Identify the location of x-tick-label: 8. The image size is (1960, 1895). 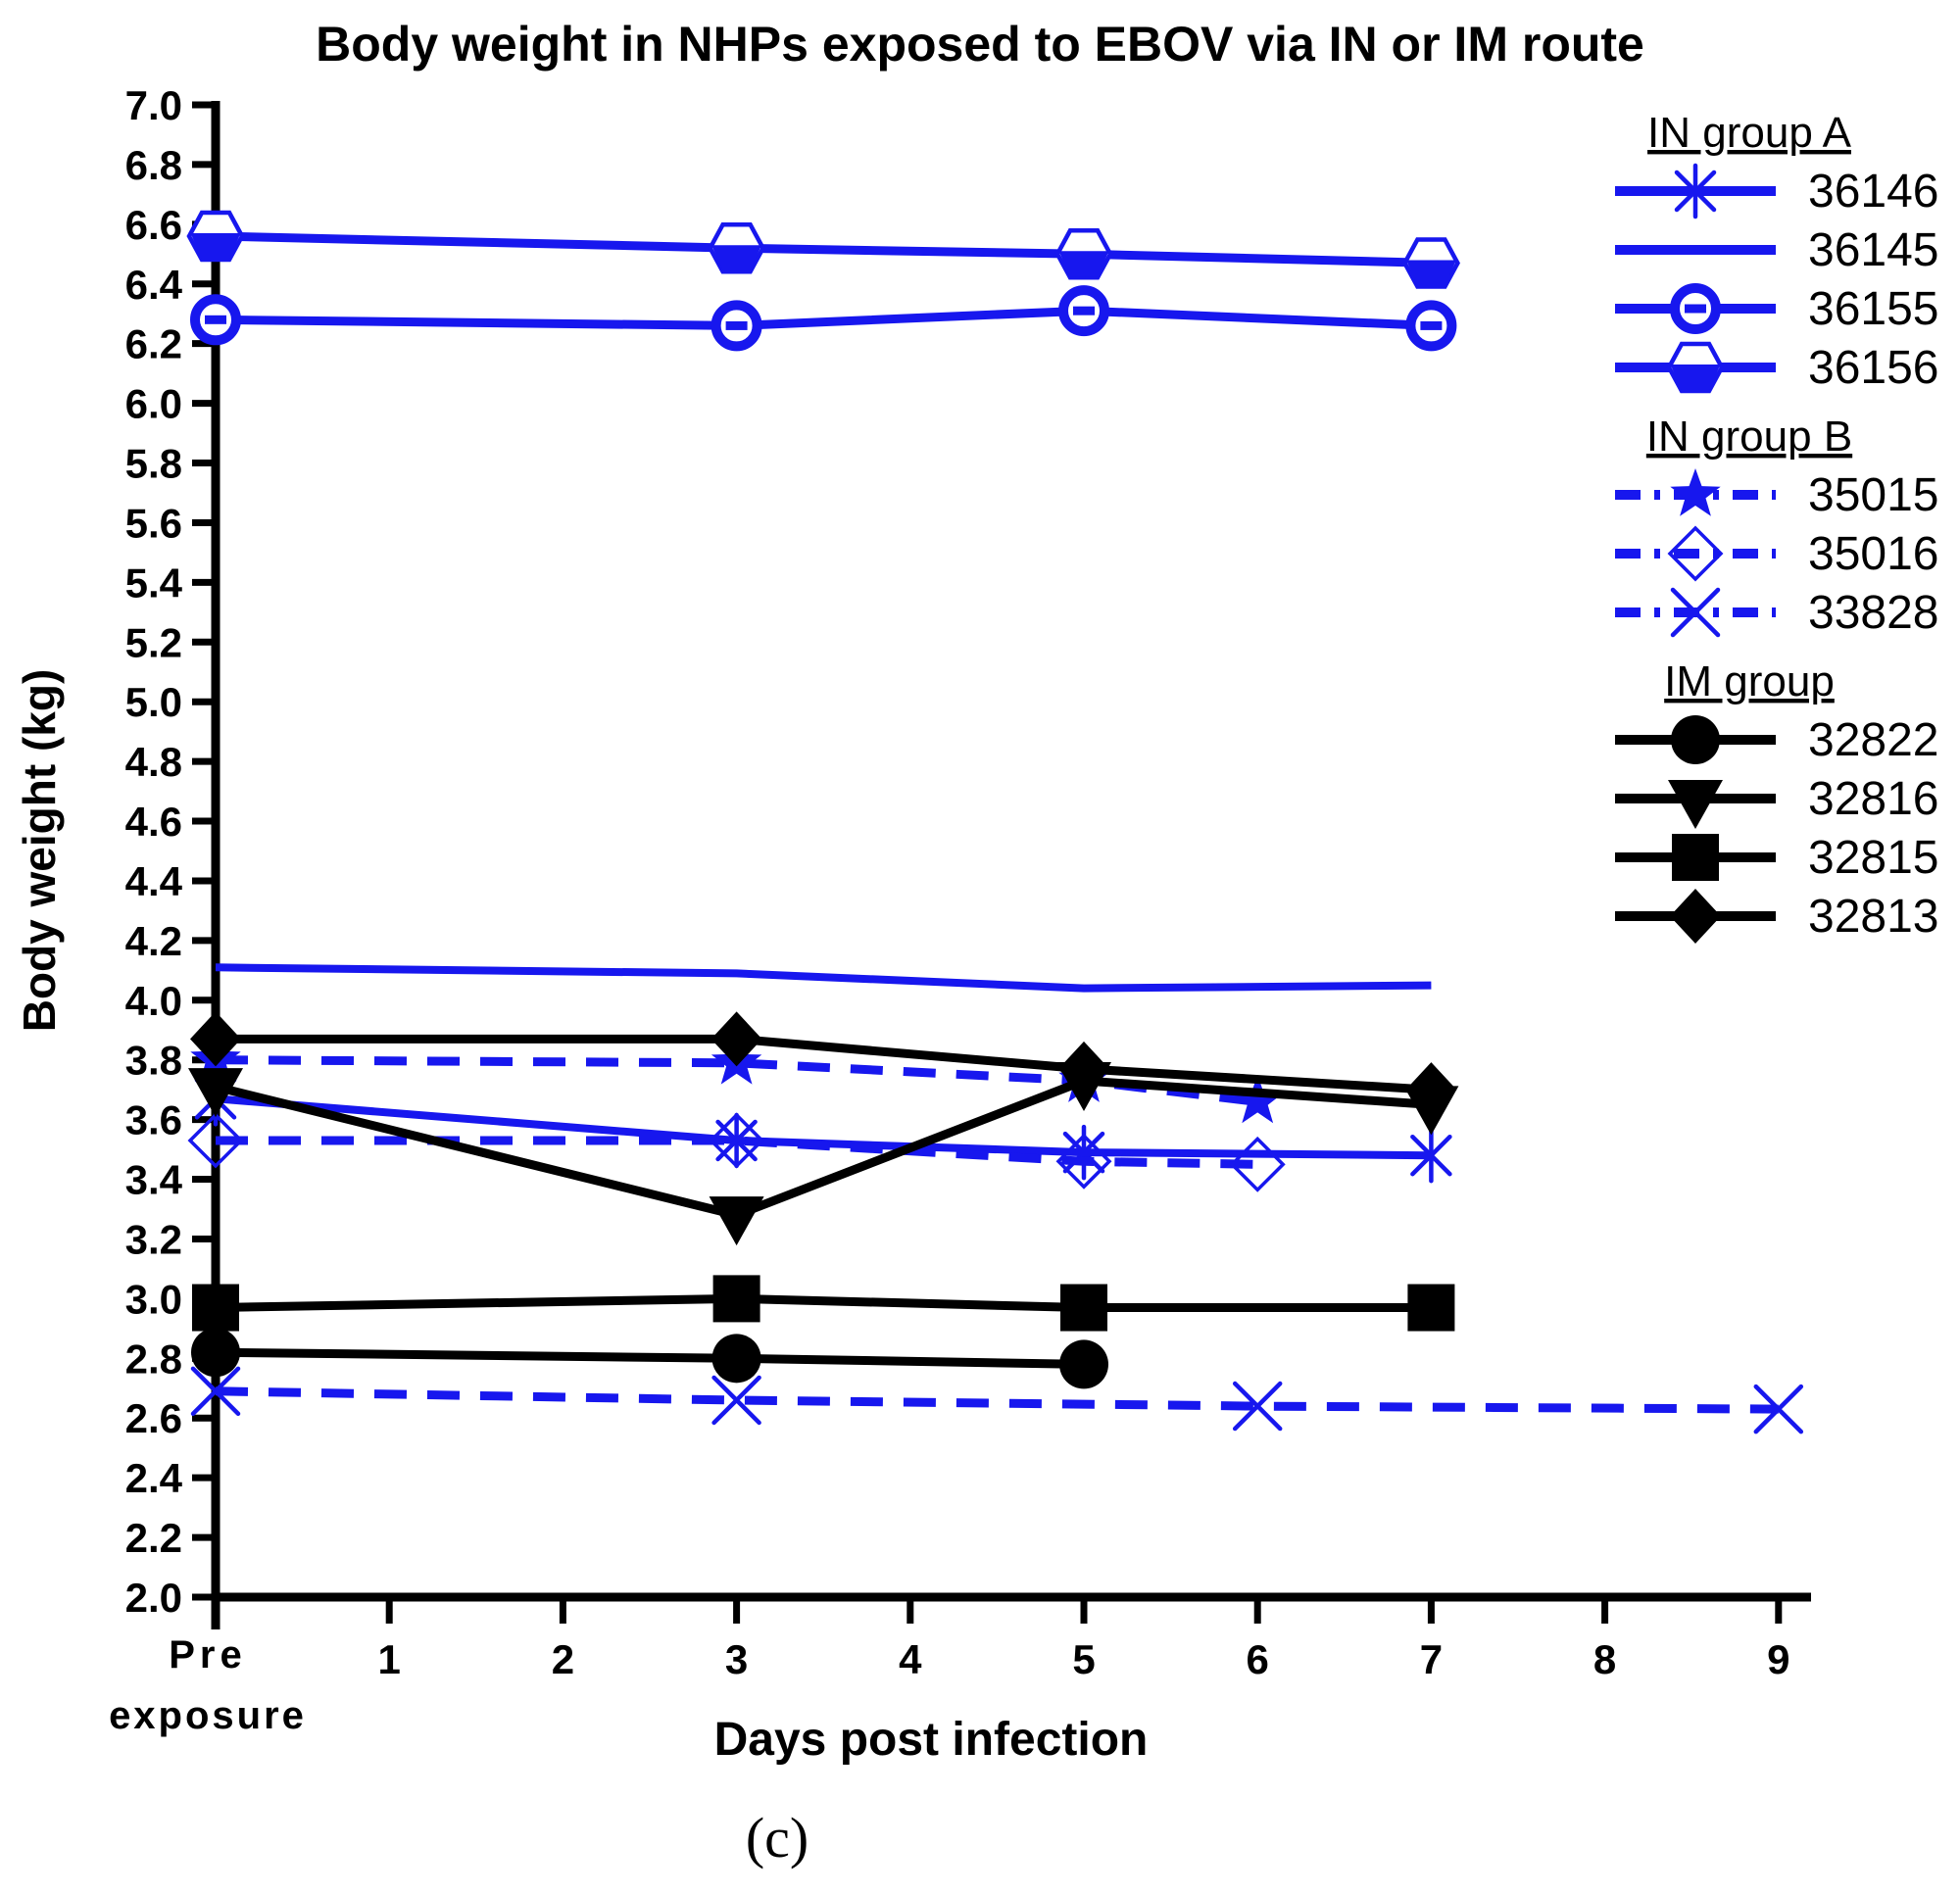
(1604, 1659).